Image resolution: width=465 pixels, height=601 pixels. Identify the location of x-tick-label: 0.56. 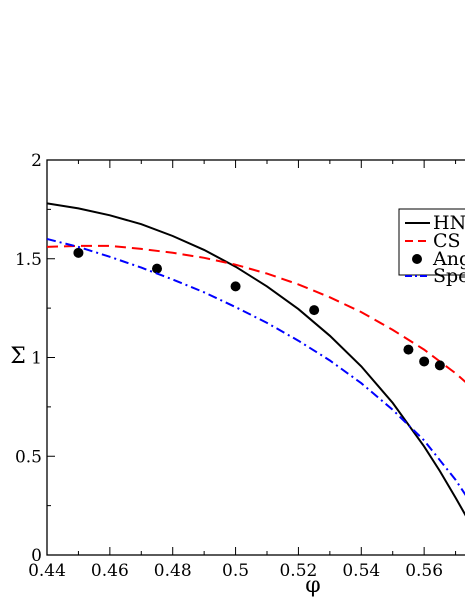
(424, 571).